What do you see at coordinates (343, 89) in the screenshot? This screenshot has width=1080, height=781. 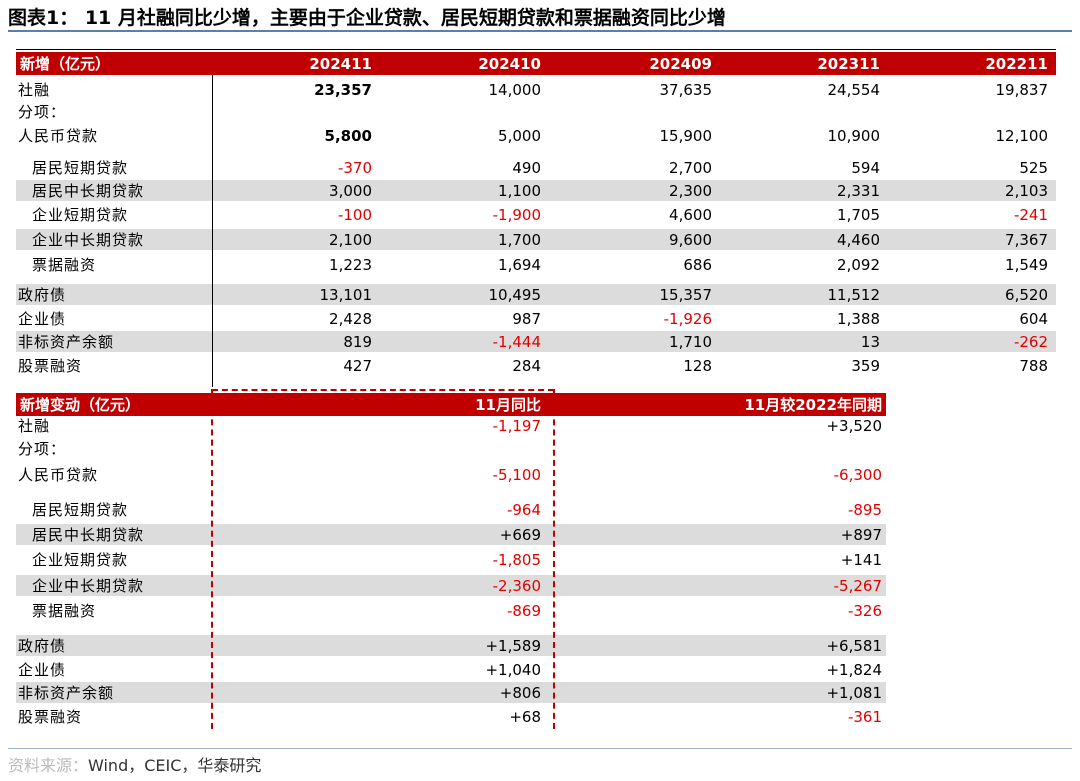 I see `table-cell: 23,357` at bounding box center [343, 89].